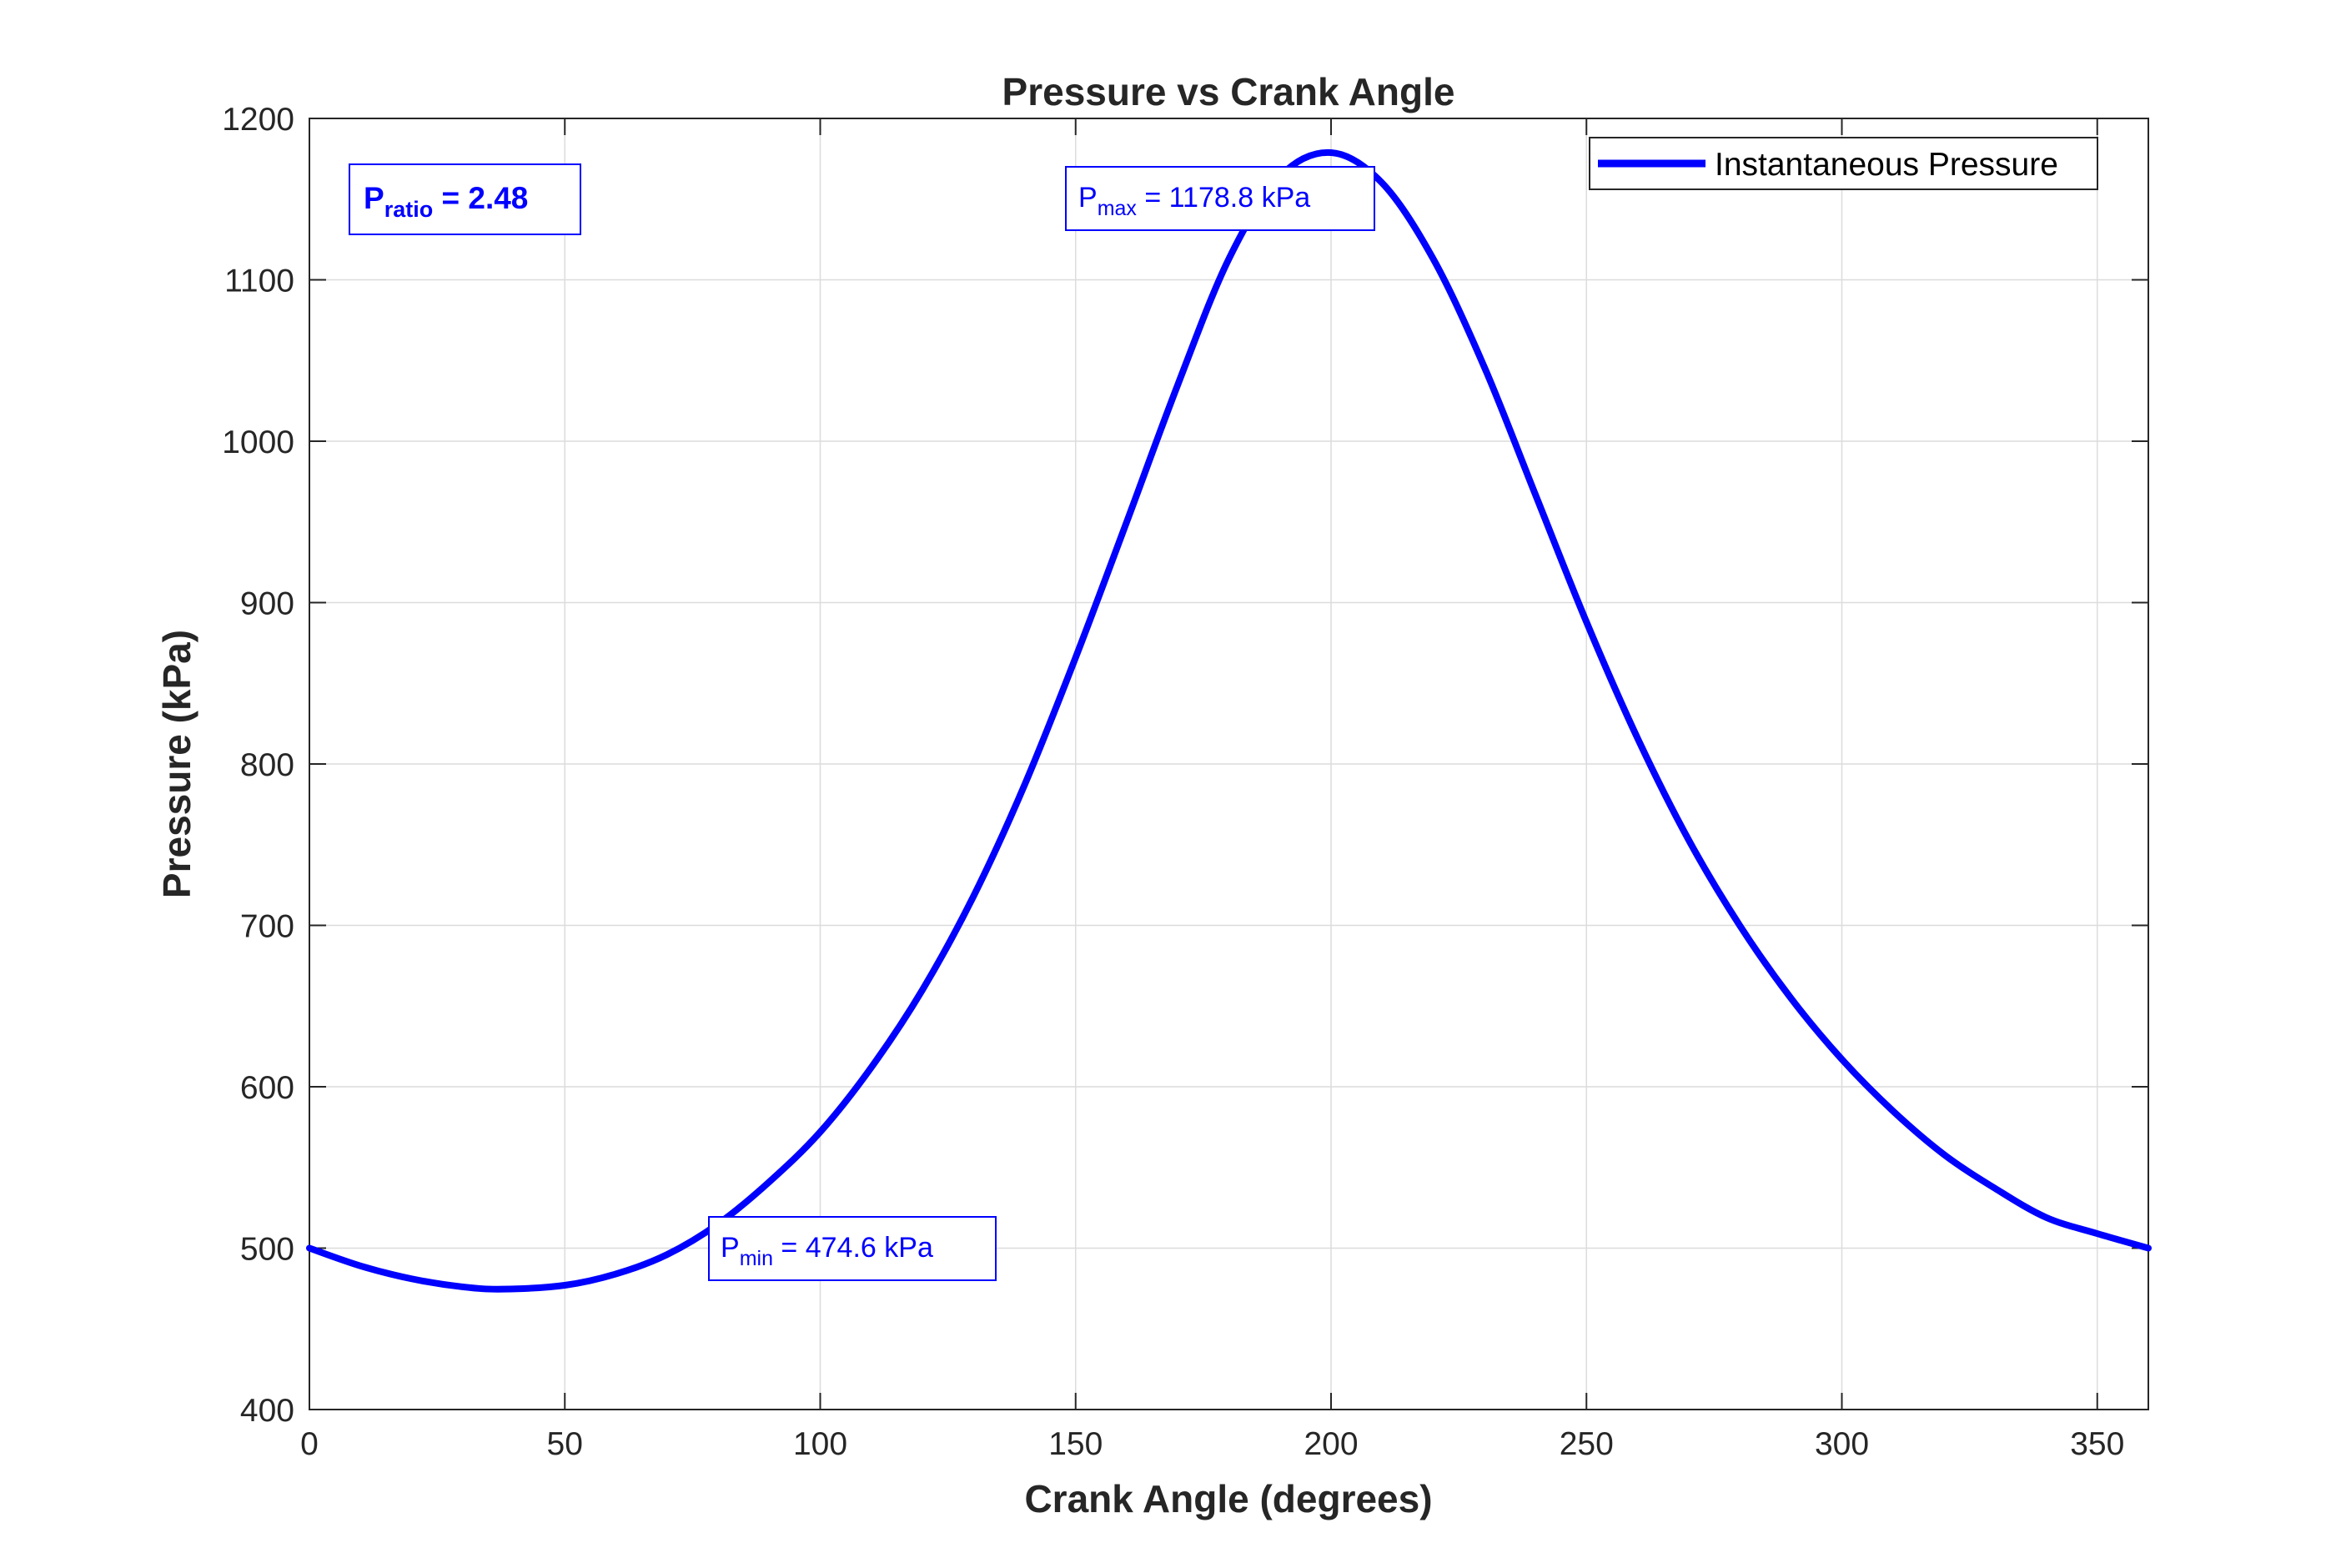 Image resolution: width=2346 pixels, height=1568 pixels. I want to click on annotation-pmin-box, so click(852, 1248).